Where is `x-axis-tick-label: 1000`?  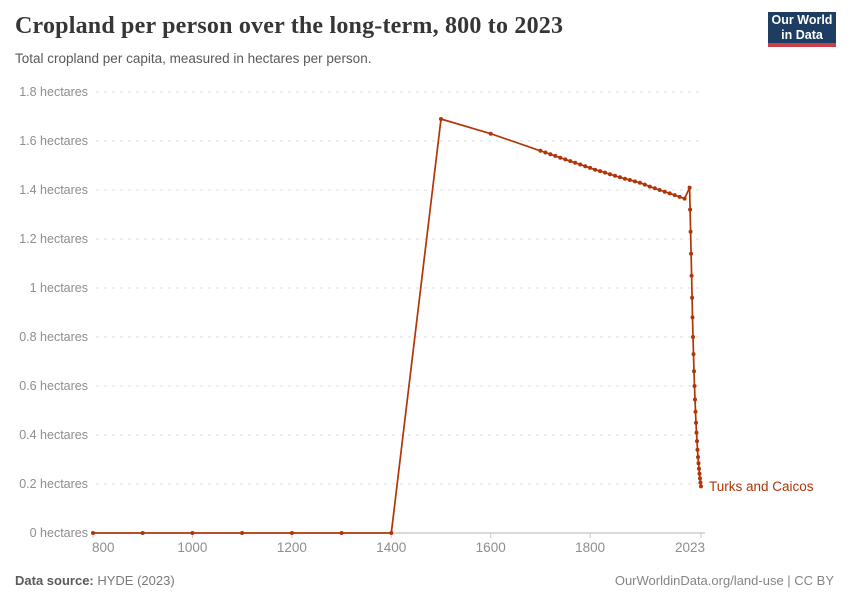
x-axis-tick-label: 1000 is located at coordinates (192, 547).